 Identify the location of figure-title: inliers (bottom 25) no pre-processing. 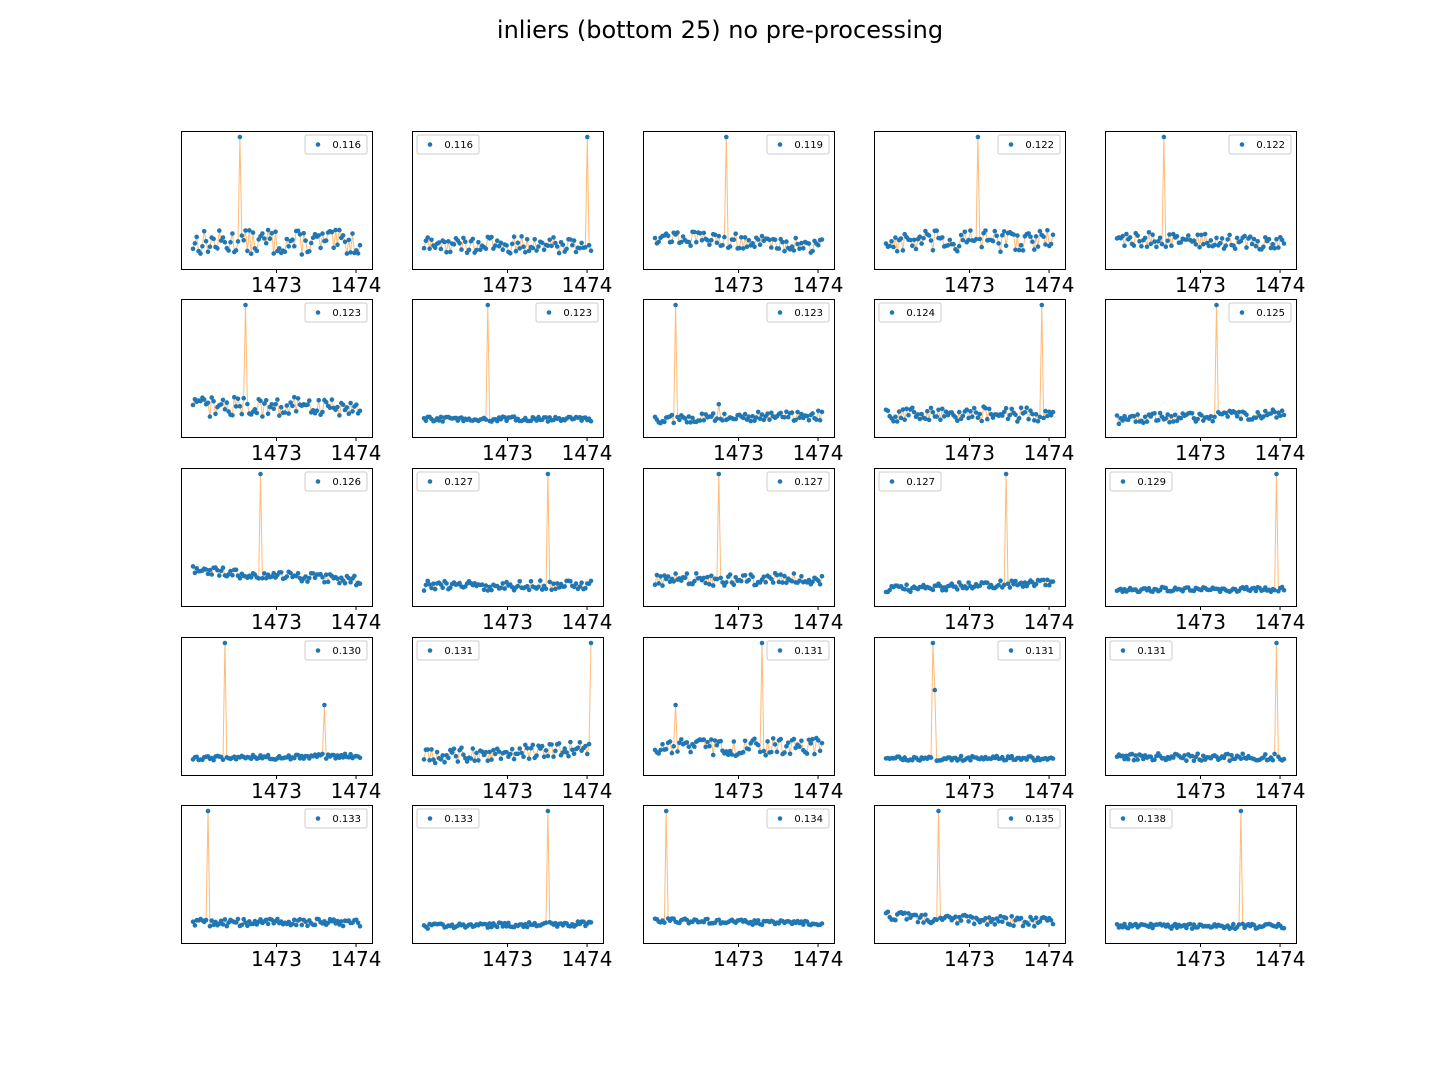
(720, 30).